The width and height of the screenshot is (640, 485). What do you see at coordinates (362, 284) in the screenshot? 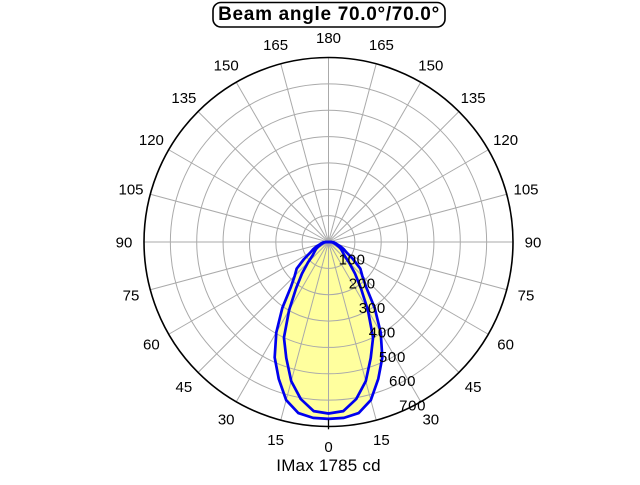
I see `svg-text: 200` at bounding box center [362, 284].